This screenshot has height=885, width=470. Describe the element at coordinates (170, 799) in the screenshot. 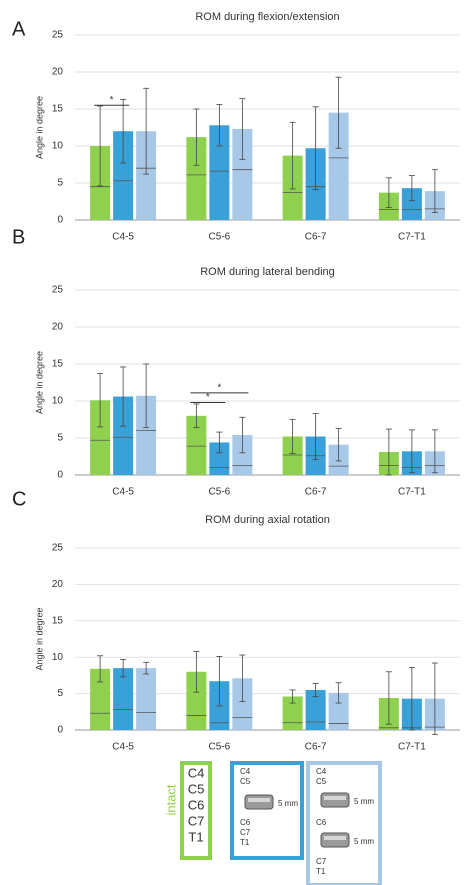

I see `legend-label: intact` at that location.